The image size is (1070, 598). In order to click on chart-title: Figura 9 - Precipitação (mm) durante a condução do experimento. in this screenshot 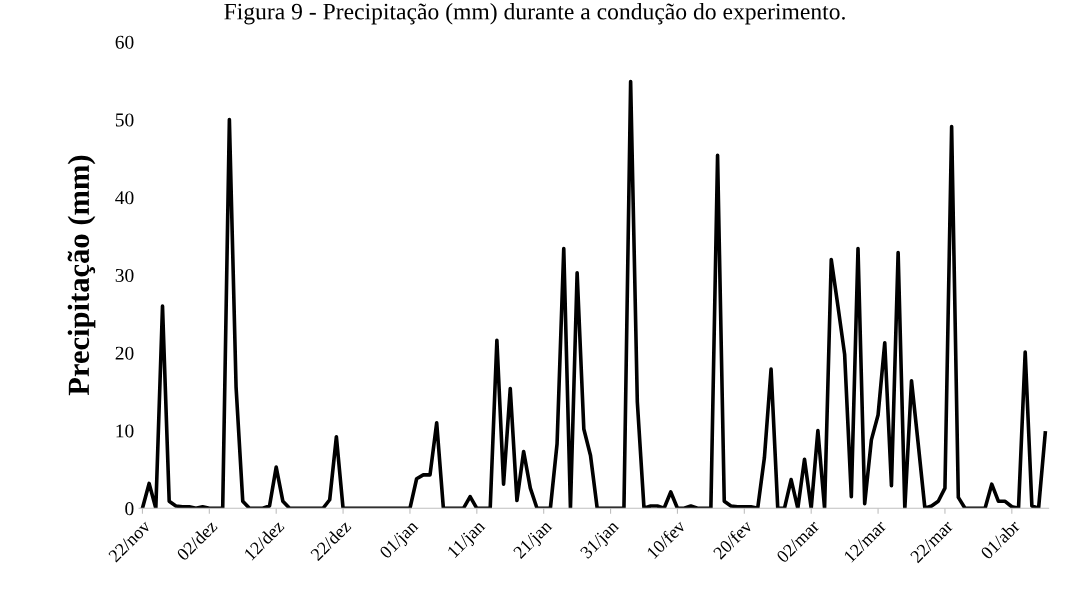, I will do `click(534, 13)`.